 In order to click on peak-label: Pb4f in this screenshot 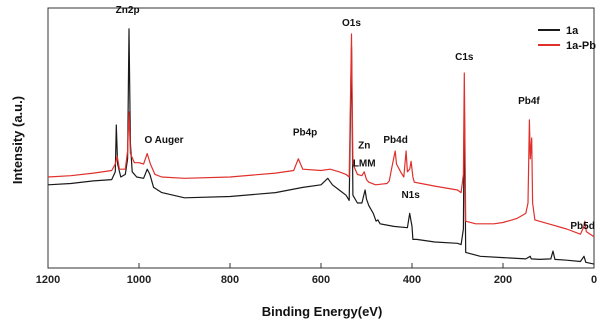, I will do `click(529, 101)`.